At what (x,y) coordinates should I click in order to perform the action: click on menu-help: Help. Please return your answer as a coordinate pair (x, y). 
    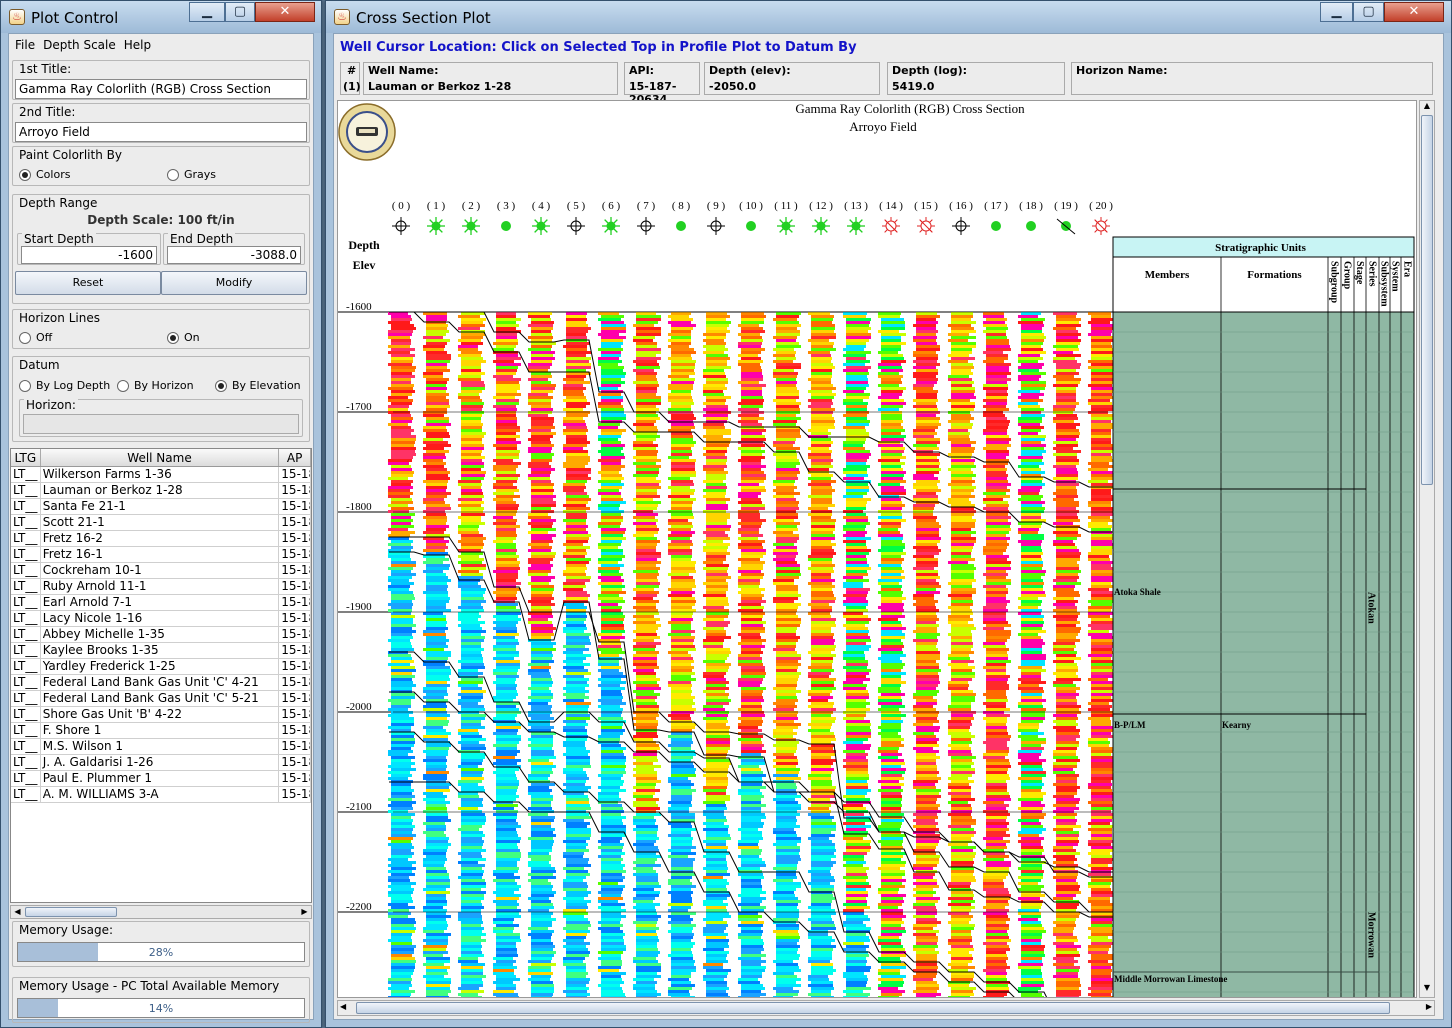
    Looking at the image, I should click on (137, 45).